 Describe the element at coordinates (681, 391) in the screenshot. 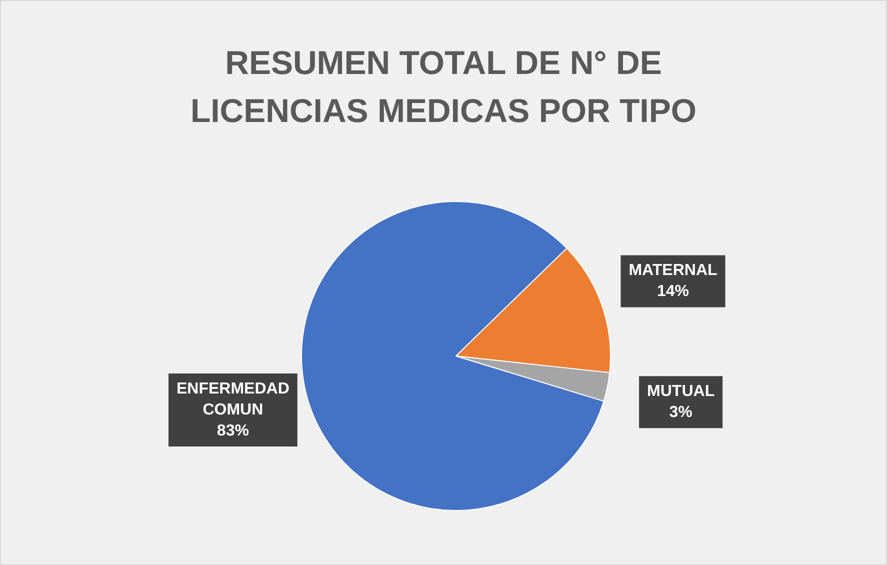

I see `slice-label: MUTUAL` at that location.